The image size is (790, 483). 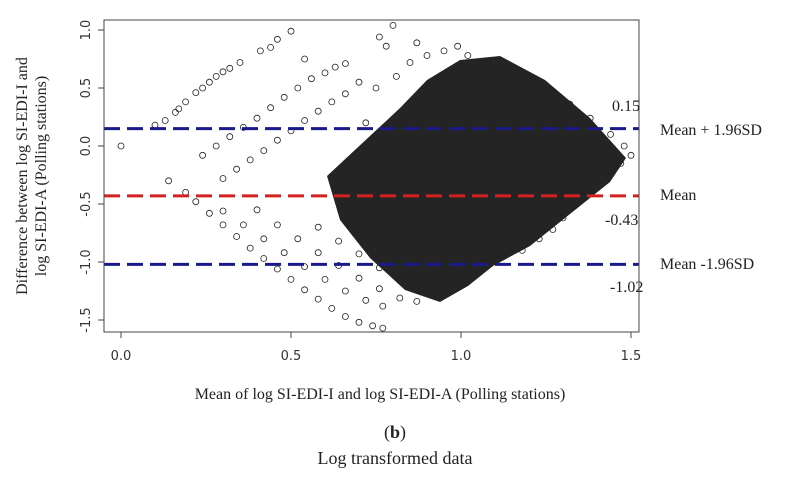 I want to click on mean-value-label: -0.43, so click(x=621, y=220).